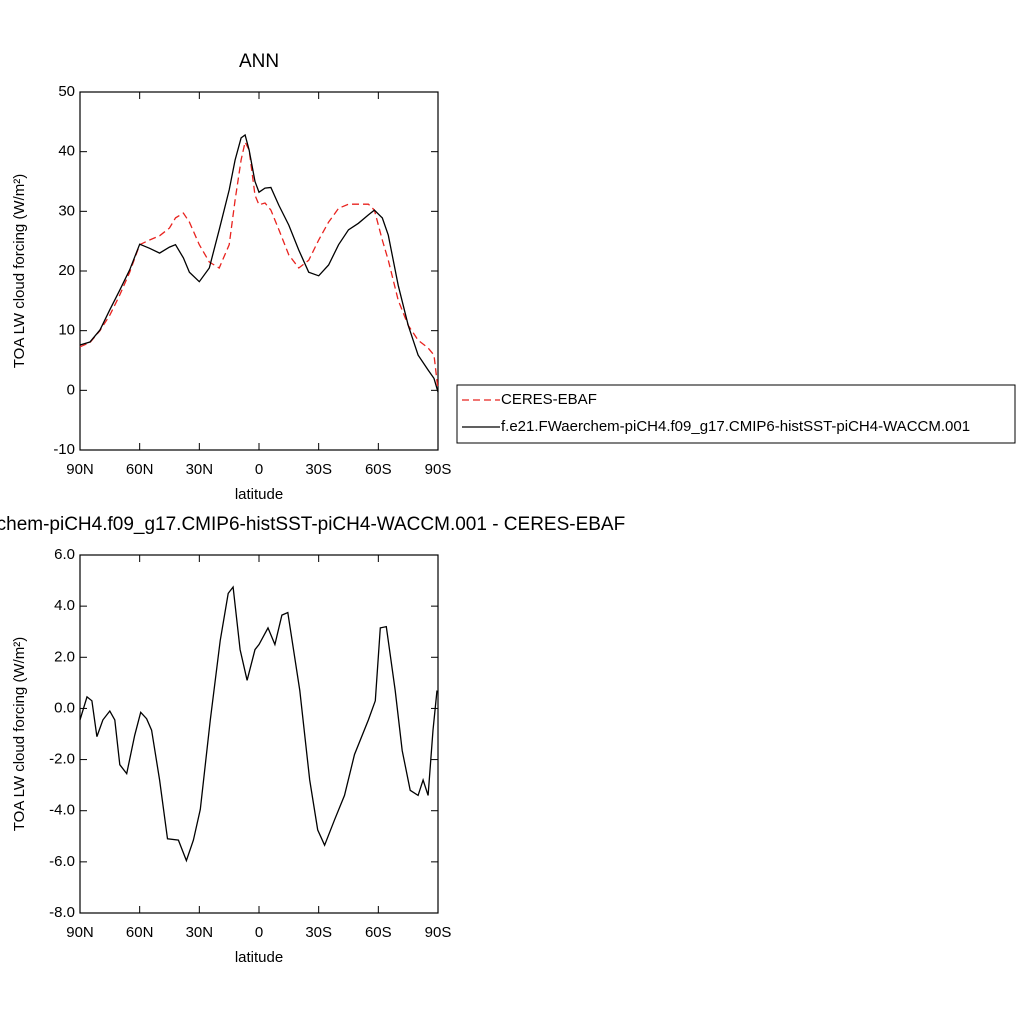 The image size is (1024, 1024). Describe the element at coordinates (64, 554) in the screenshot. I see `y-tick-label: 6.0` at that location.